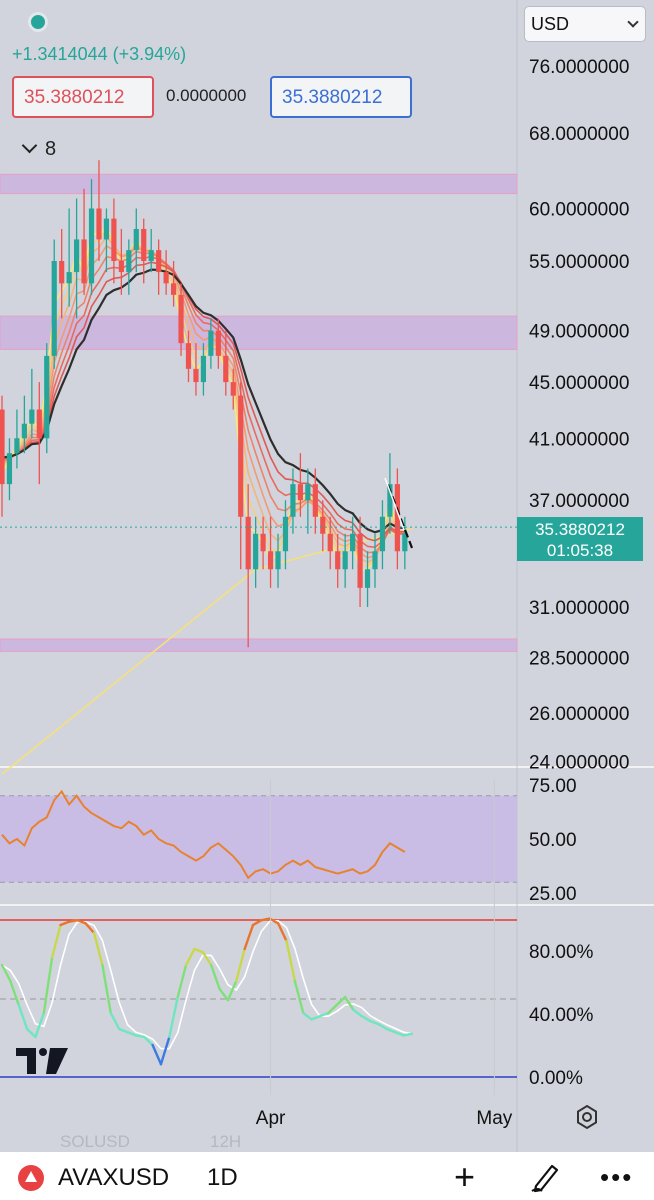  I want to click on drawing-tools-icon, so click(545, 1177).